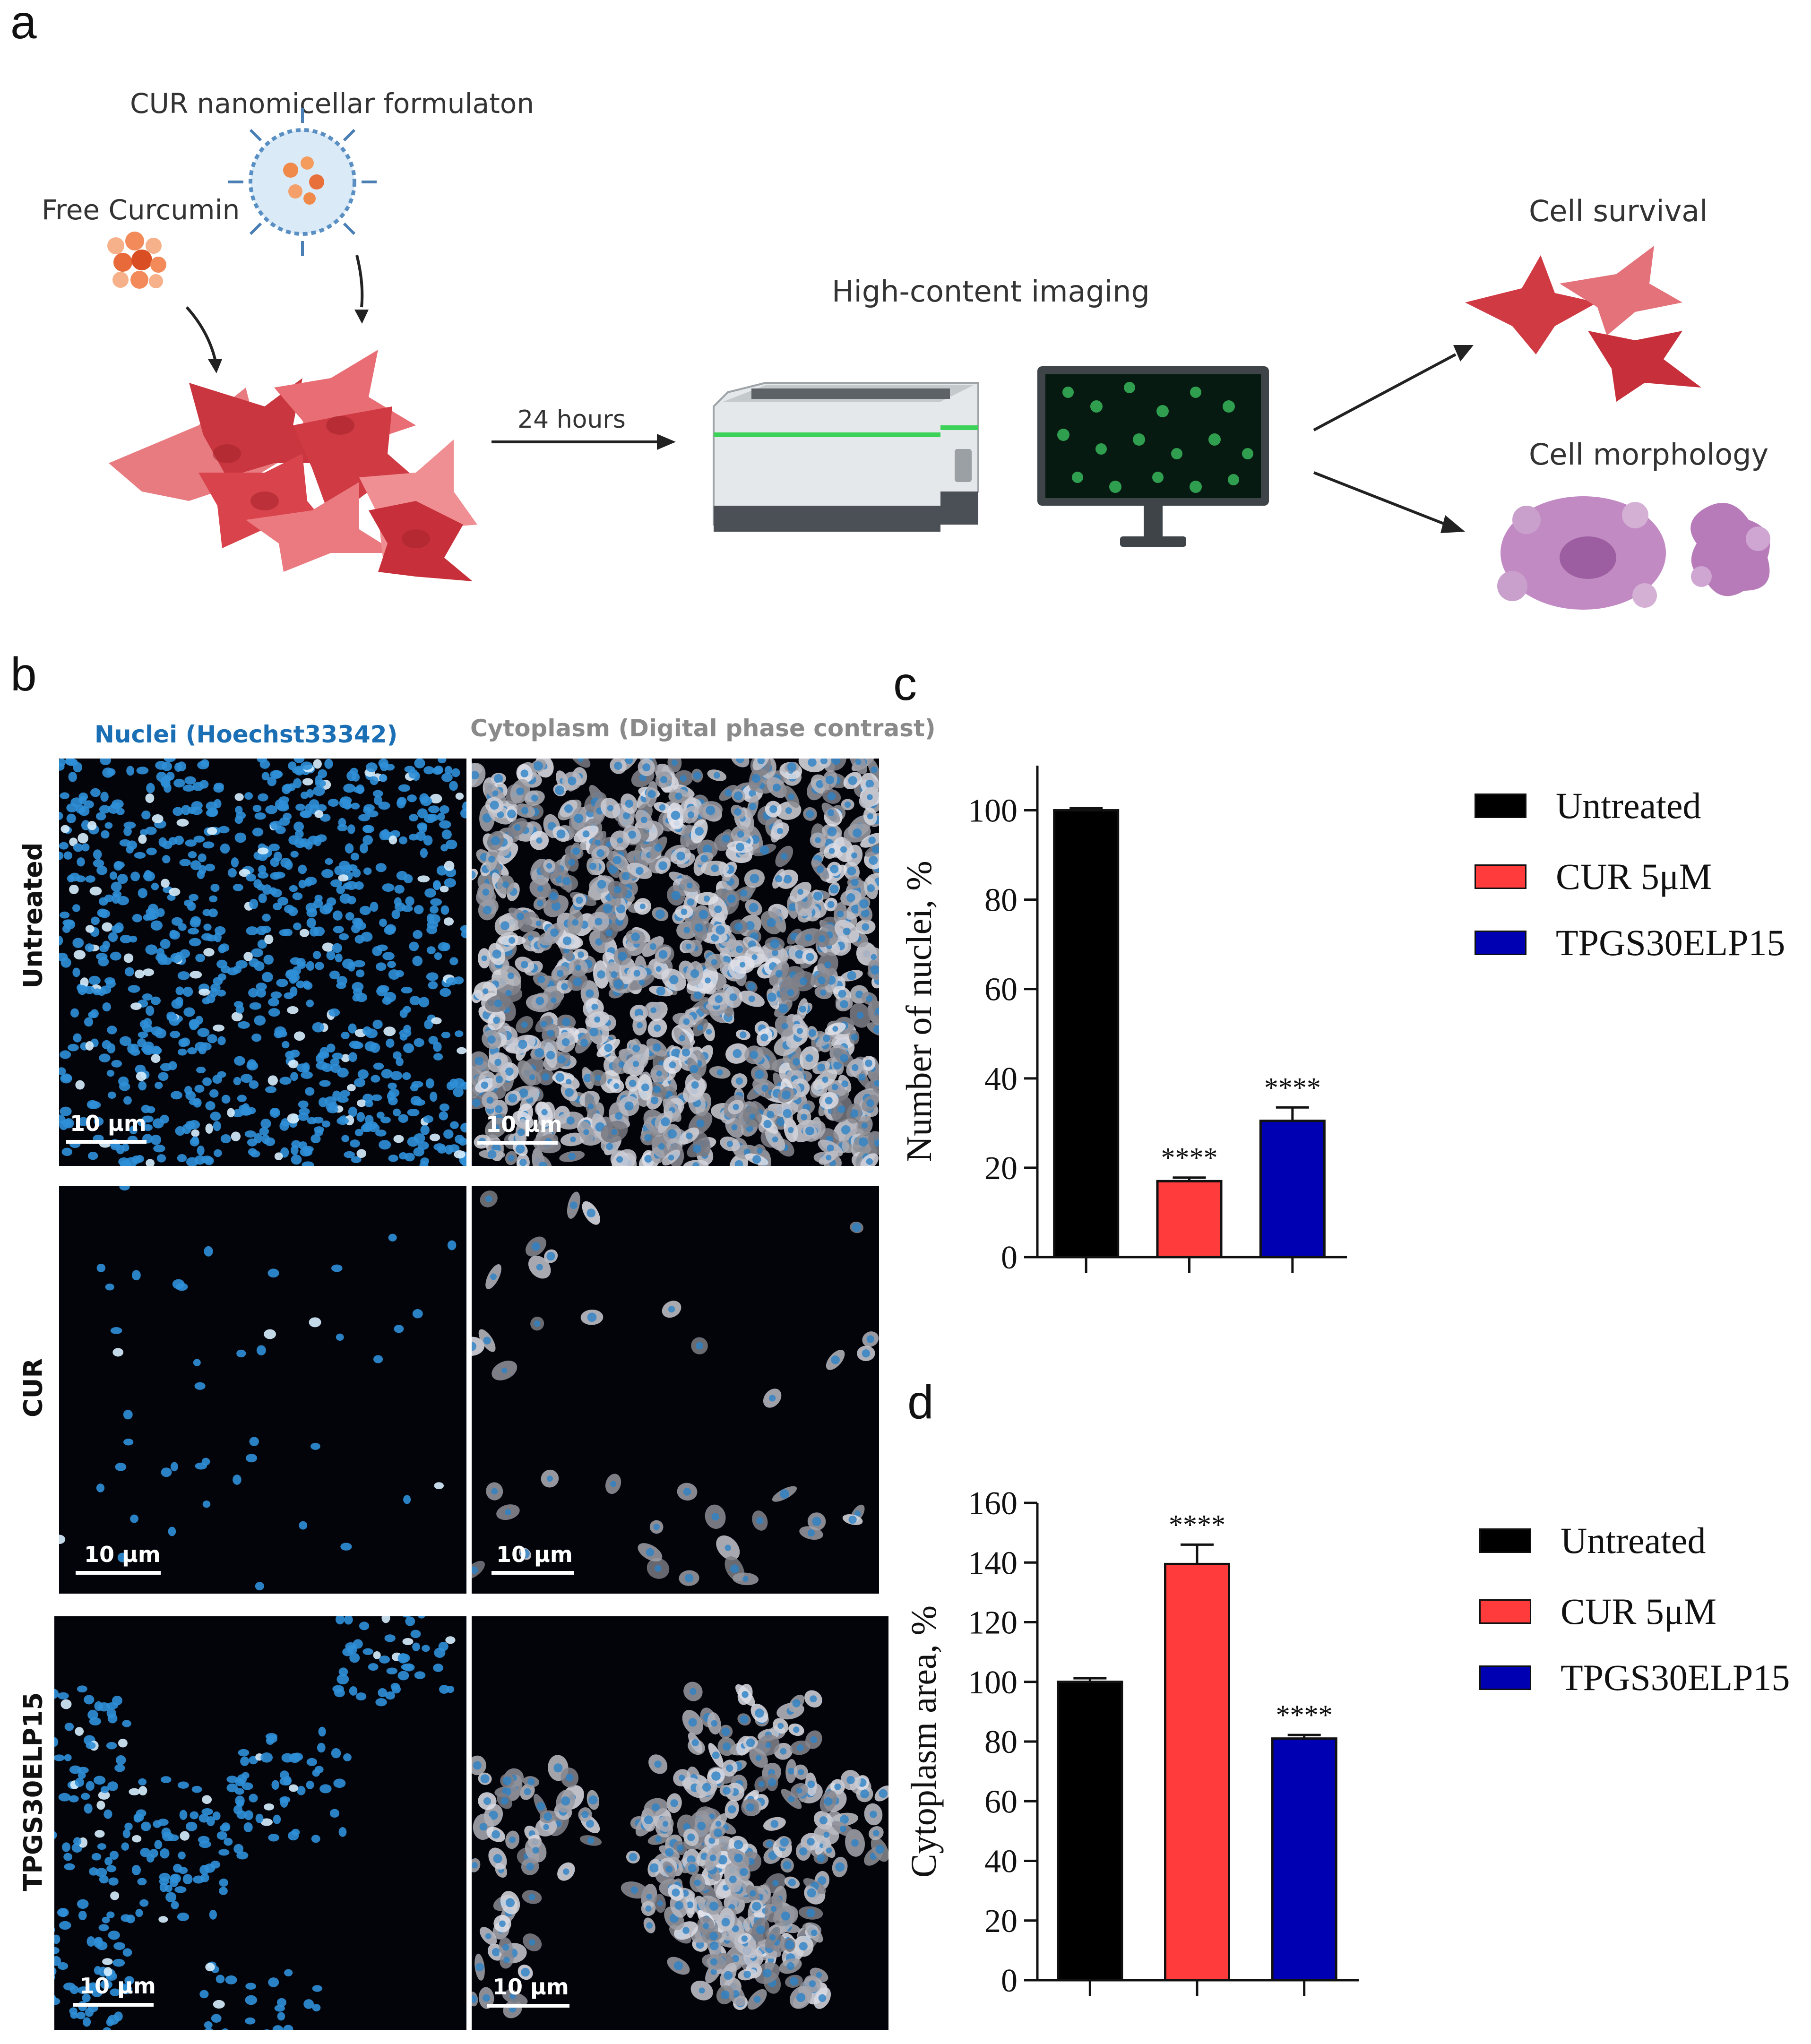 The width and height of the screenshot is (1811, 2044). What do you see at coordinates (24, 674) in the screenshot?
I see `panel-letter-b: b` at bounding box center [24, 674].